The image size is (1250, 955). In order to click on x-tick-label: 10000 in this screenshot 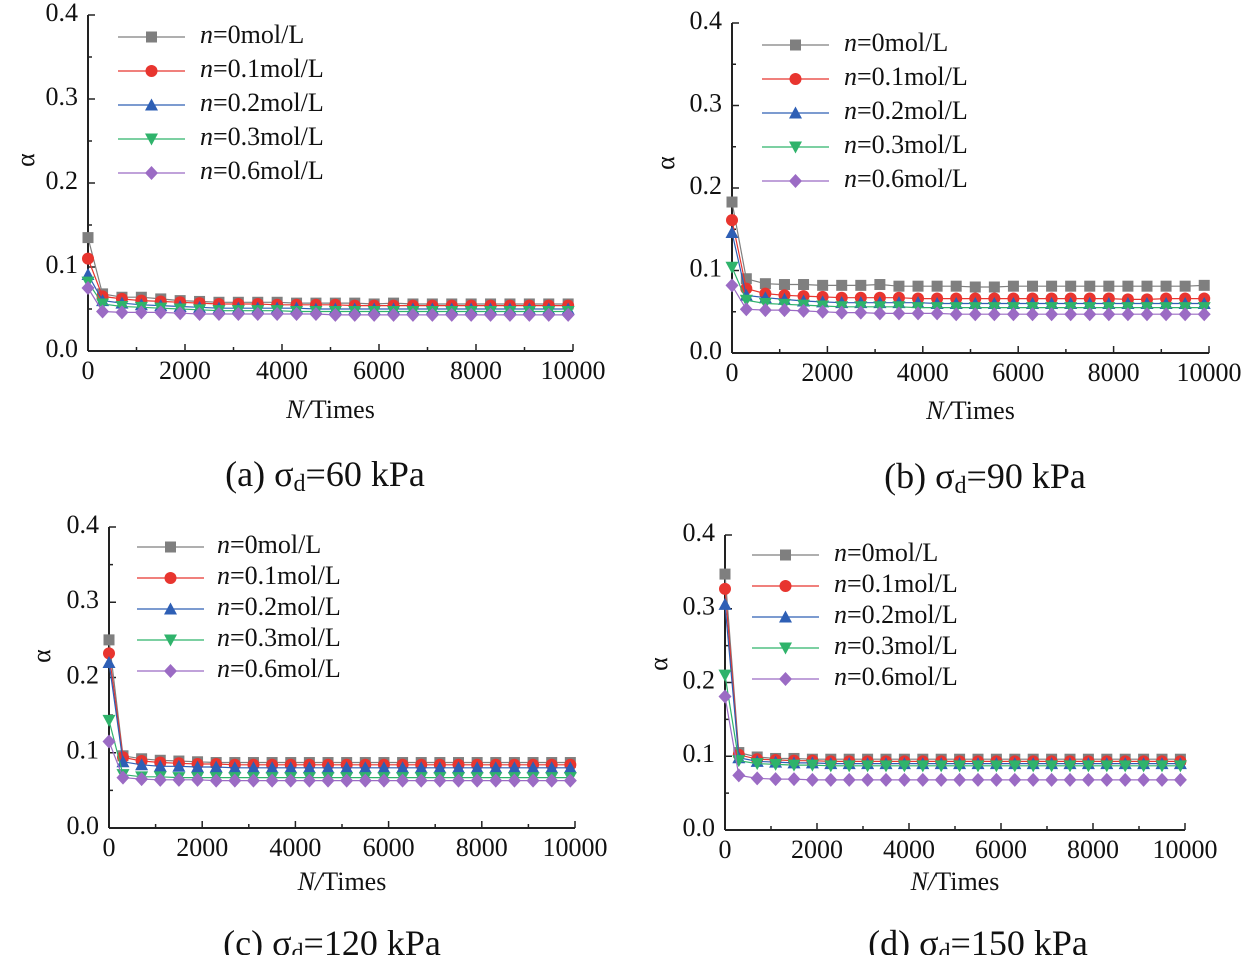, I will do `click(1209, 372)`.